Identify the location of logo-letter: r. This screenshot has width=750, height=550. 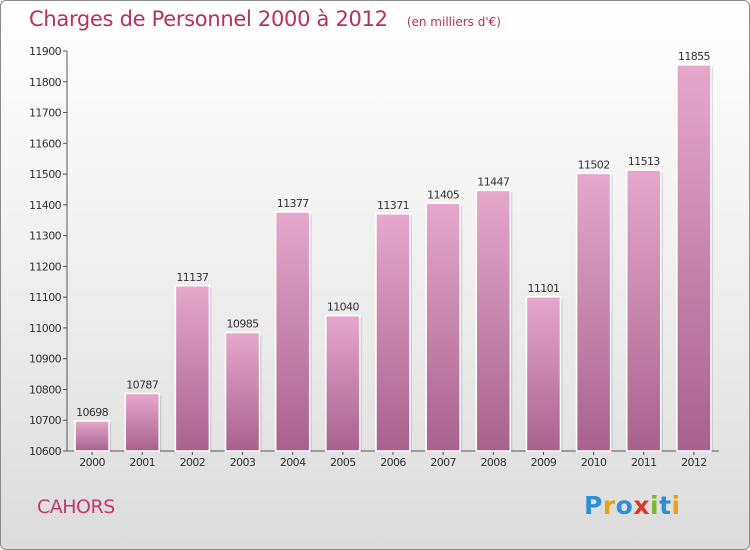
(609, 505).